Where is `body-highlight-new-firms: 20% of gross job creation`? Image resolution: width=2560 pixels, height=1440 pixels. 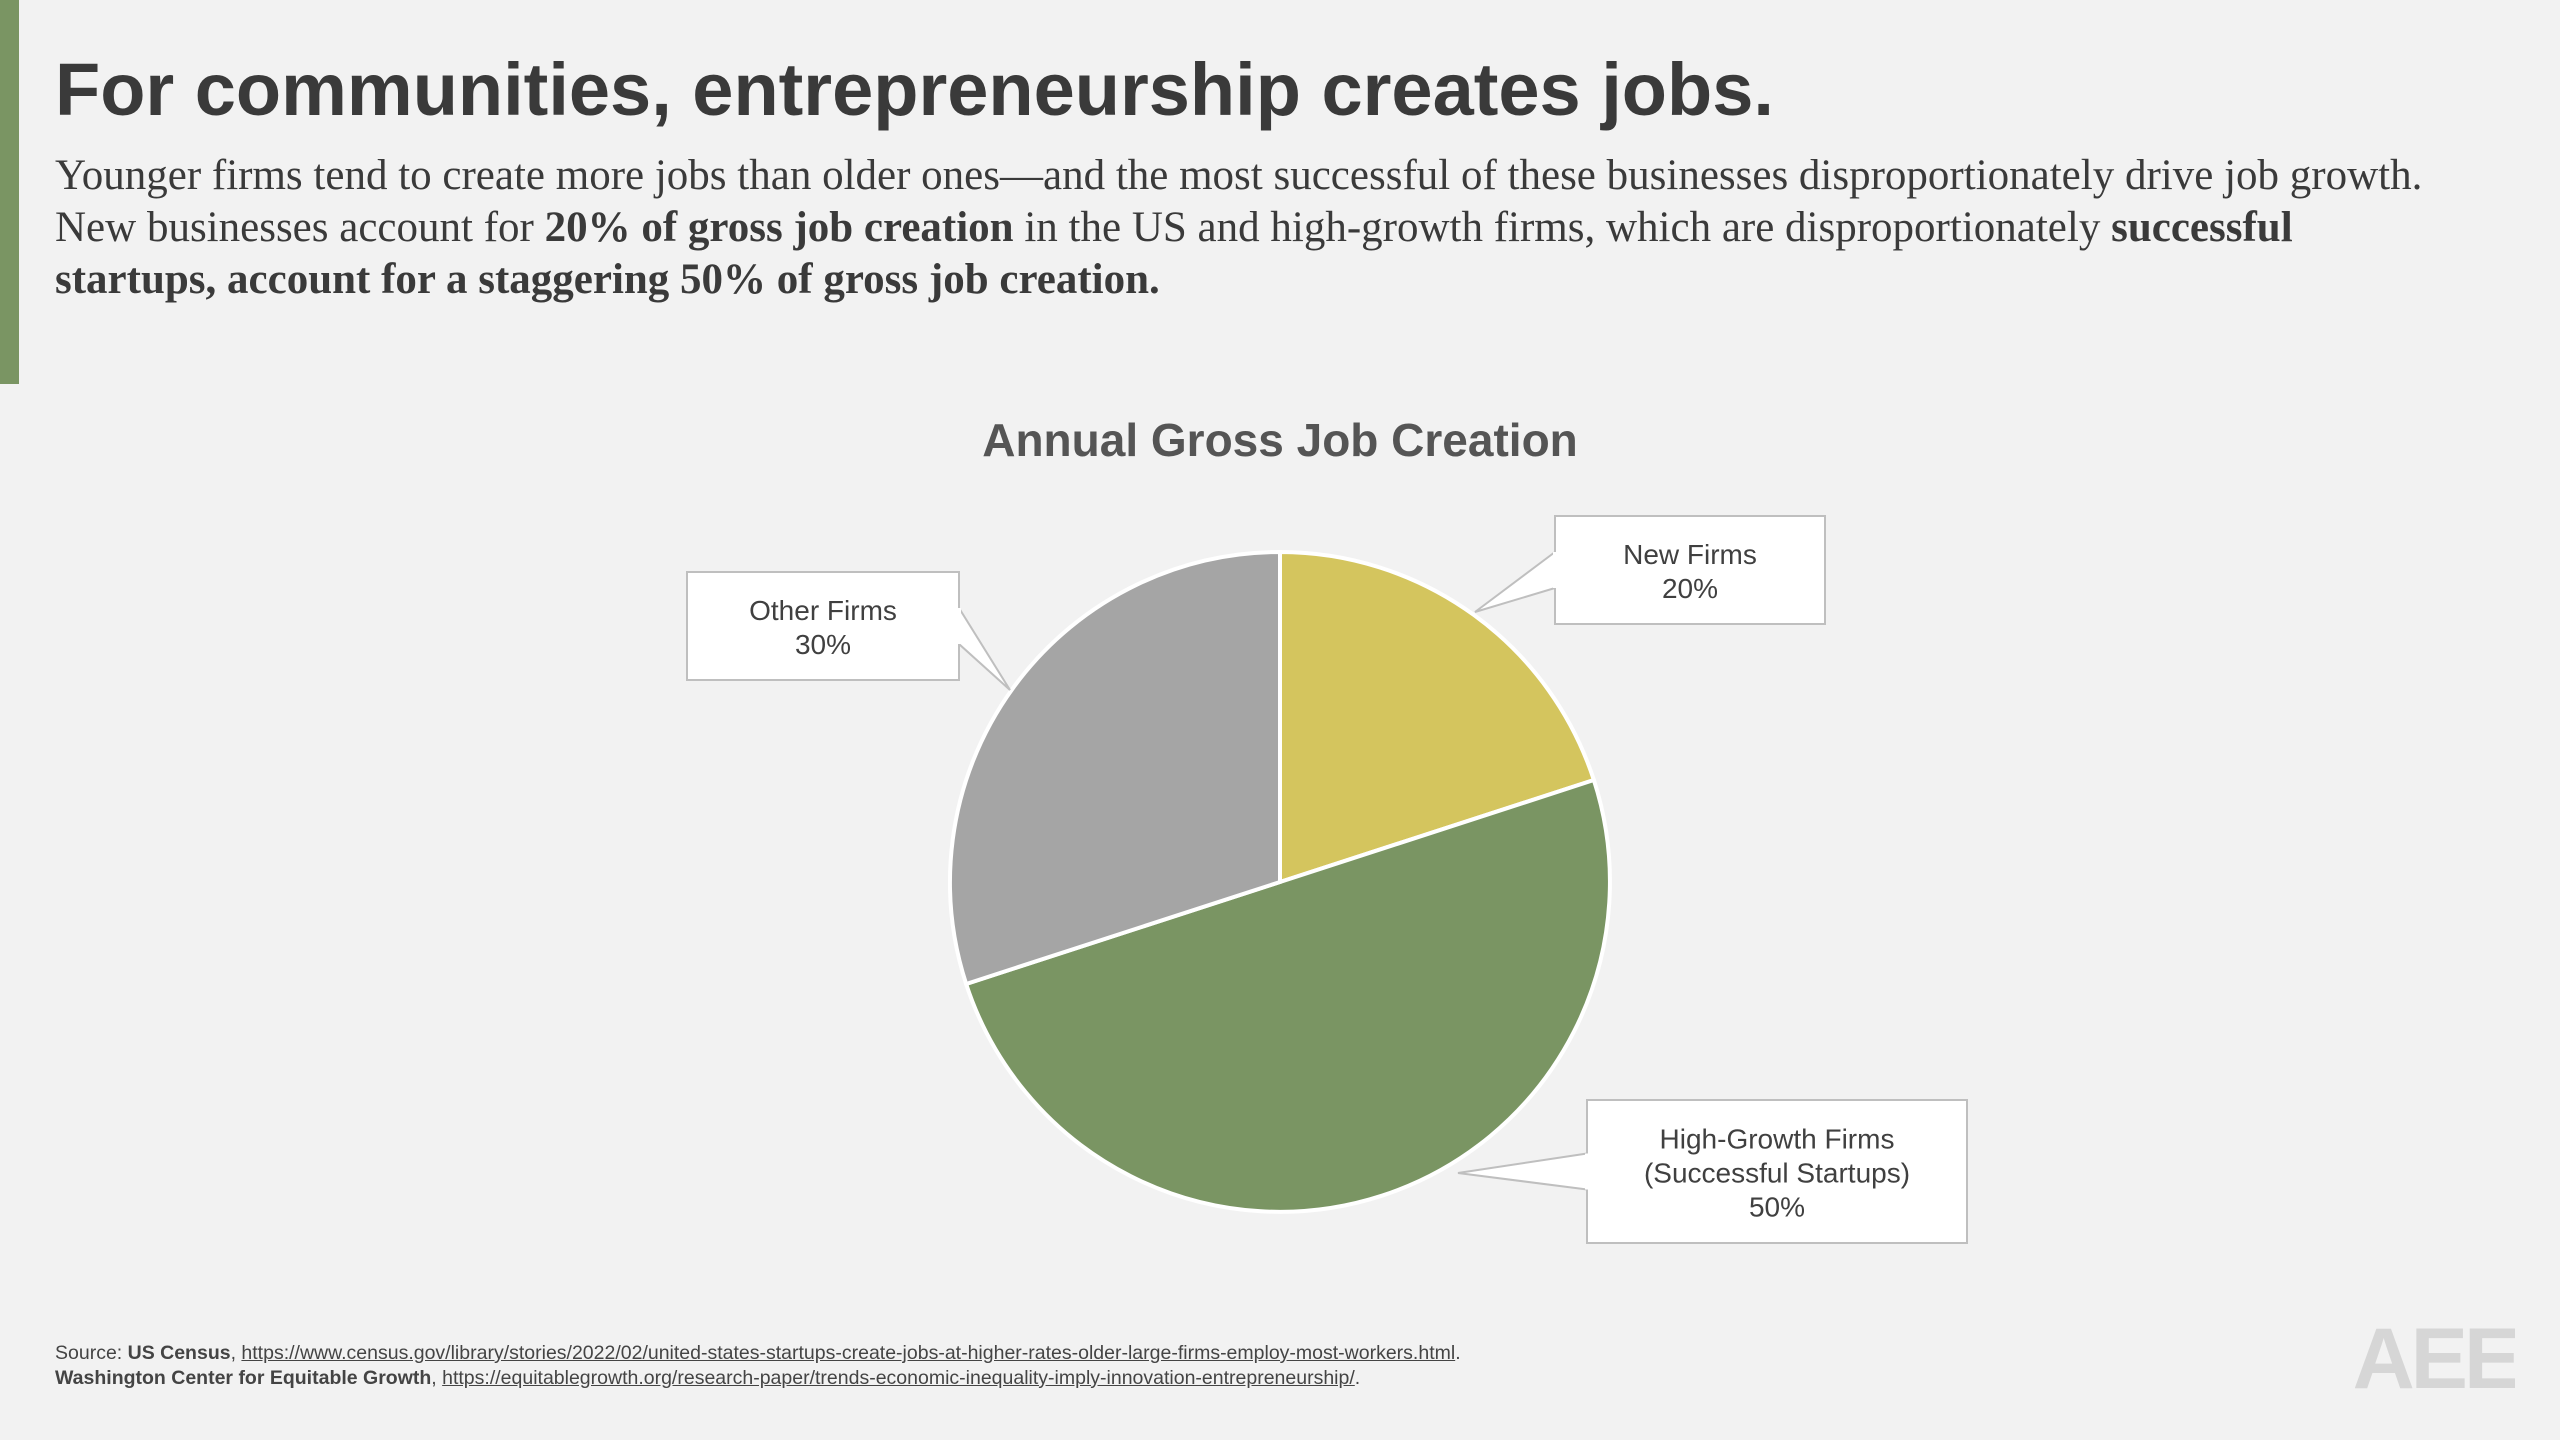 body-highlight-new-firms: 20% of gross job creation is located at coordinates (779, 227).